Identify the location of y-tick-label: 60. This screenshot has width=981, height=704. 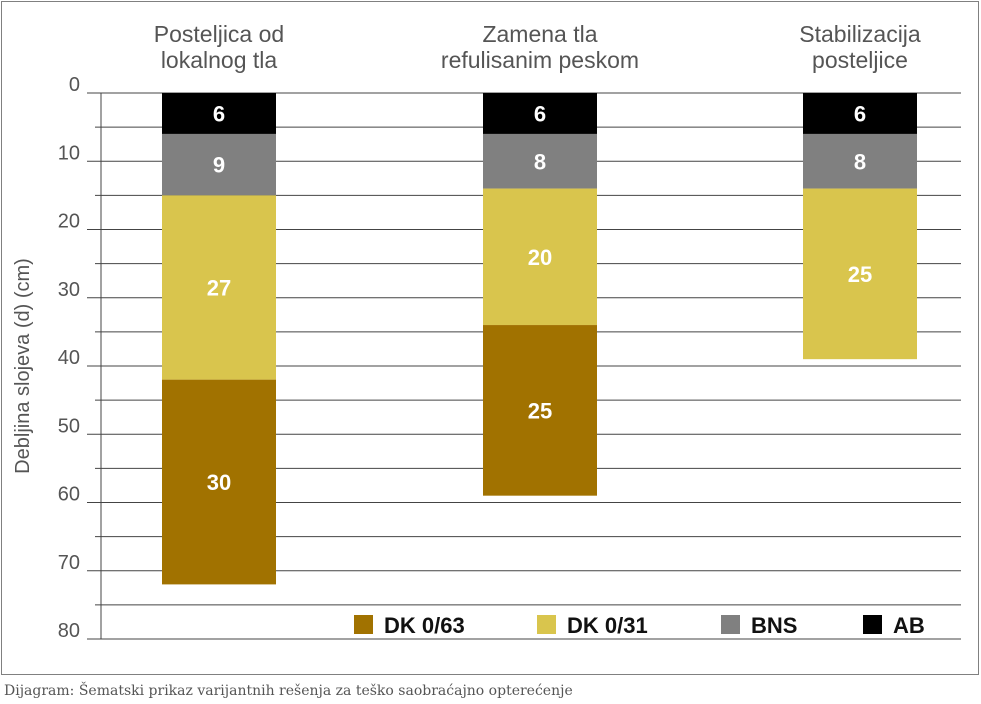
(69, 495).